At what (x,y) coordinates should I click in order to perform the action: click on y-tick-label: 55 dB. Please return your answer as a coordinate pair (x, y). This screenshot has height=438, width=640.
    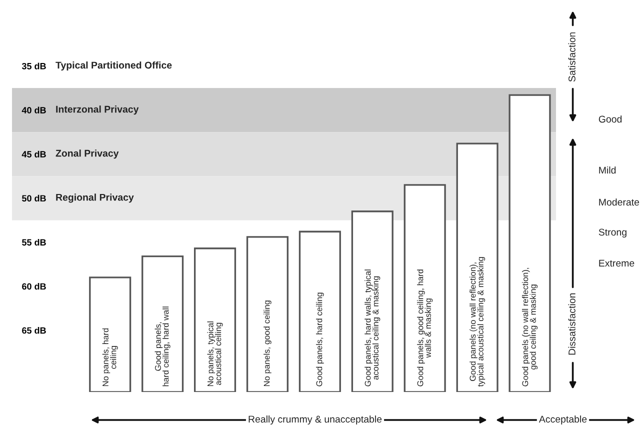
    Looking at the image, I should click on (34, 242).